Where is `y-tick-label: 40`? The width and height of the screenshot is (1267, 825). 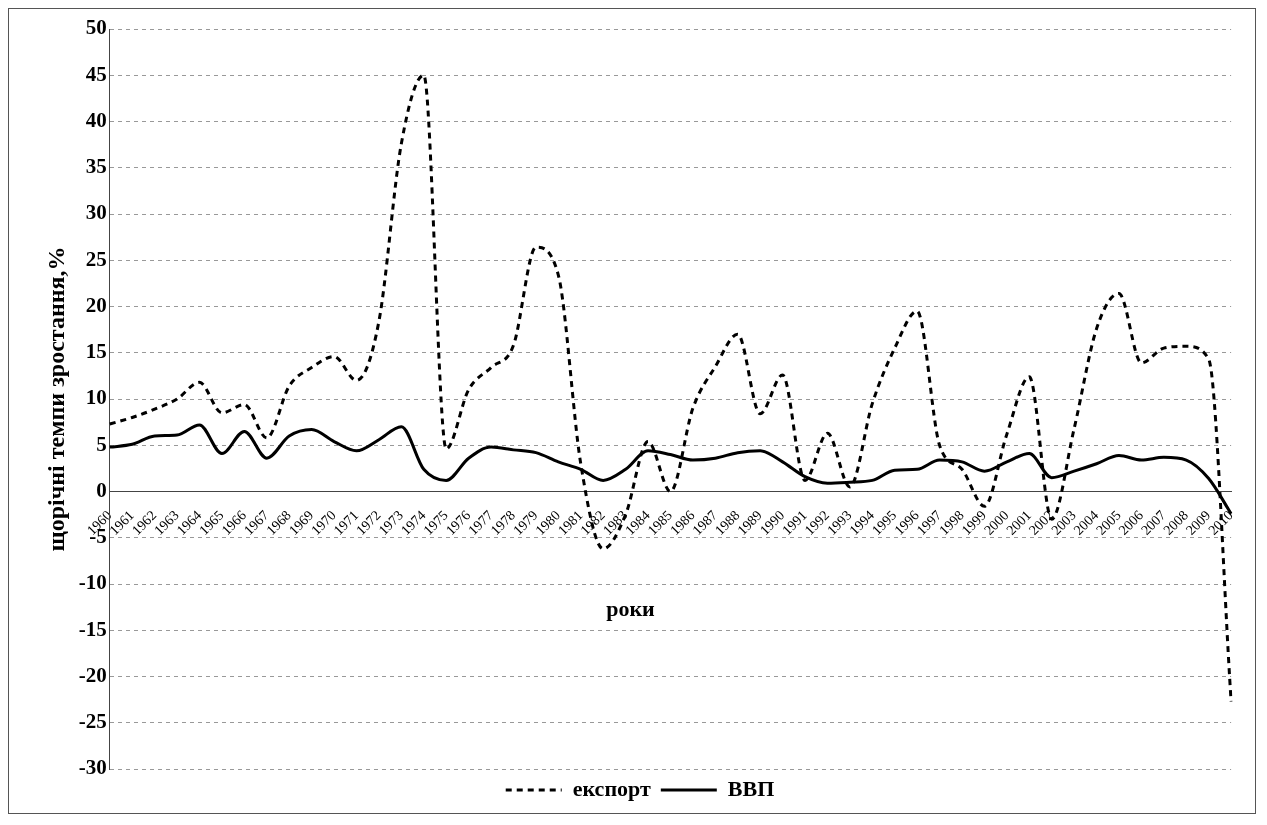 y-tick-label: 40 is located at coordinates (96, 119).